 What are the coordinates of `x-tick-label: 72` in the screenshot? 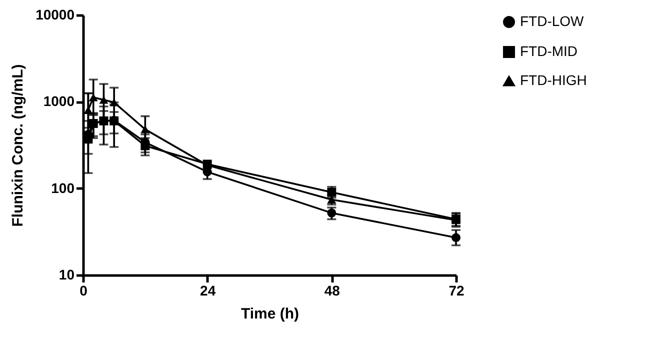 It's located at (456, 290).